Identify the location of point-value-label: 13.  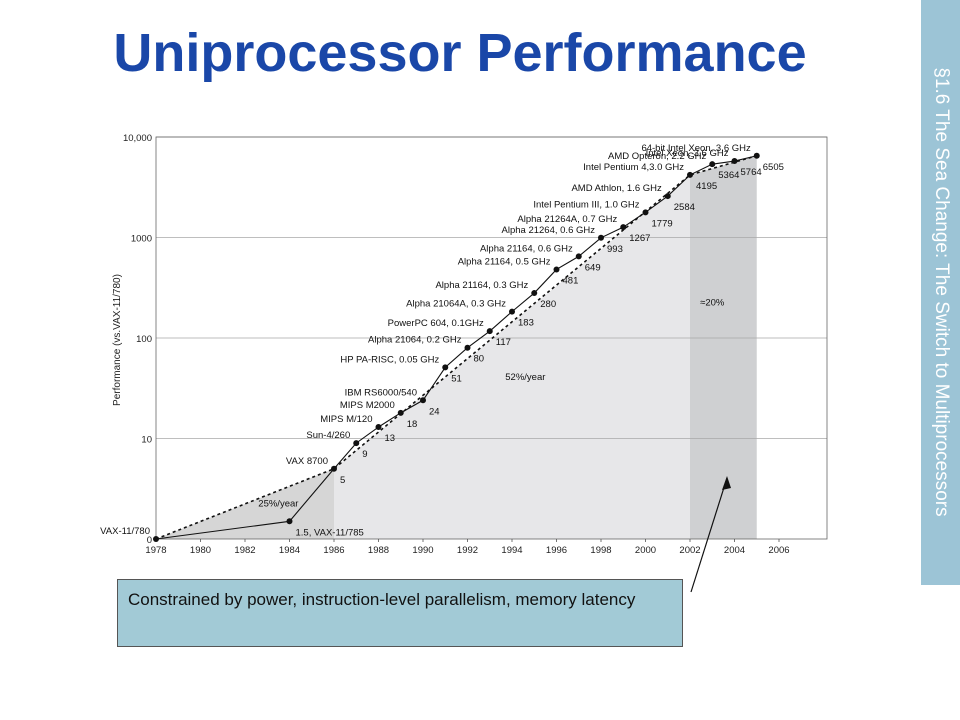
(390, 438).